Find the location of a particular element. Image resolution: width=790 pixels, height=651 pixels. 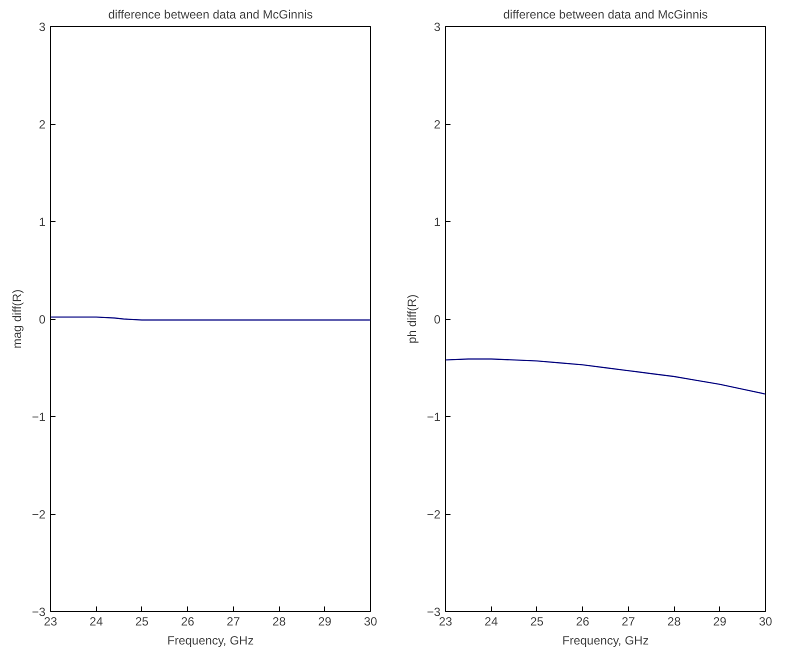

y-axis-title: mag diff(R) is located at coordinates (17, 319).